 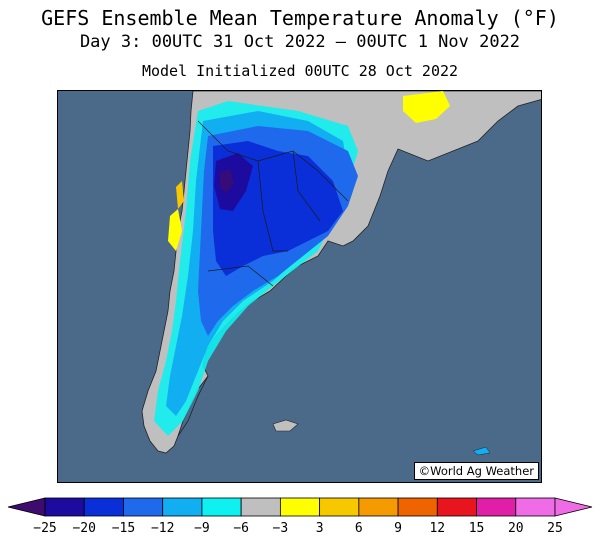 What do you see at coordinates (180, 195) in the screenshot?
I see `anomaly-orange-coast` at bounding box center [180, 195].